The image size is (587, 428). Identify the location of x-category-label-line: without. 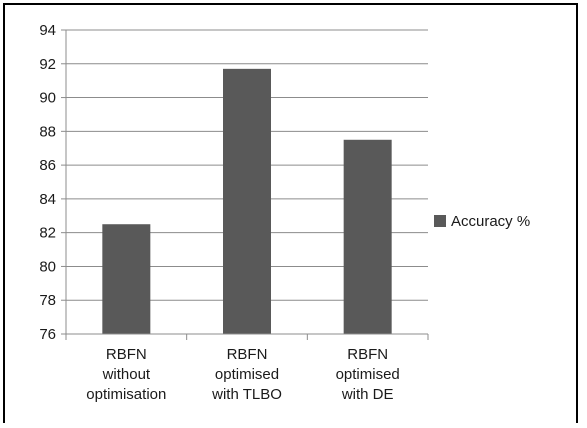
(126, 374).